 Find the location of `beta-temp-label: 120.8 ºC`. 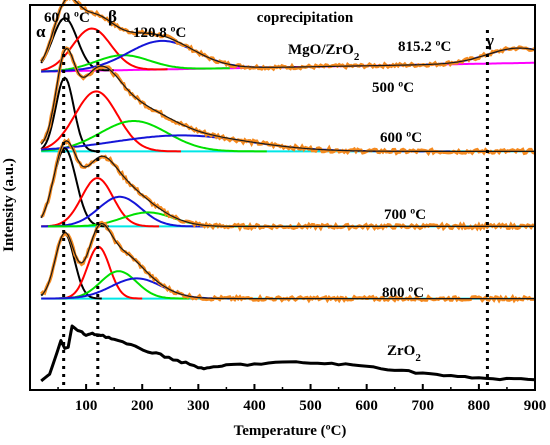

beta-temp-label: 120.8 ºC is located at coordinates (159, 33).